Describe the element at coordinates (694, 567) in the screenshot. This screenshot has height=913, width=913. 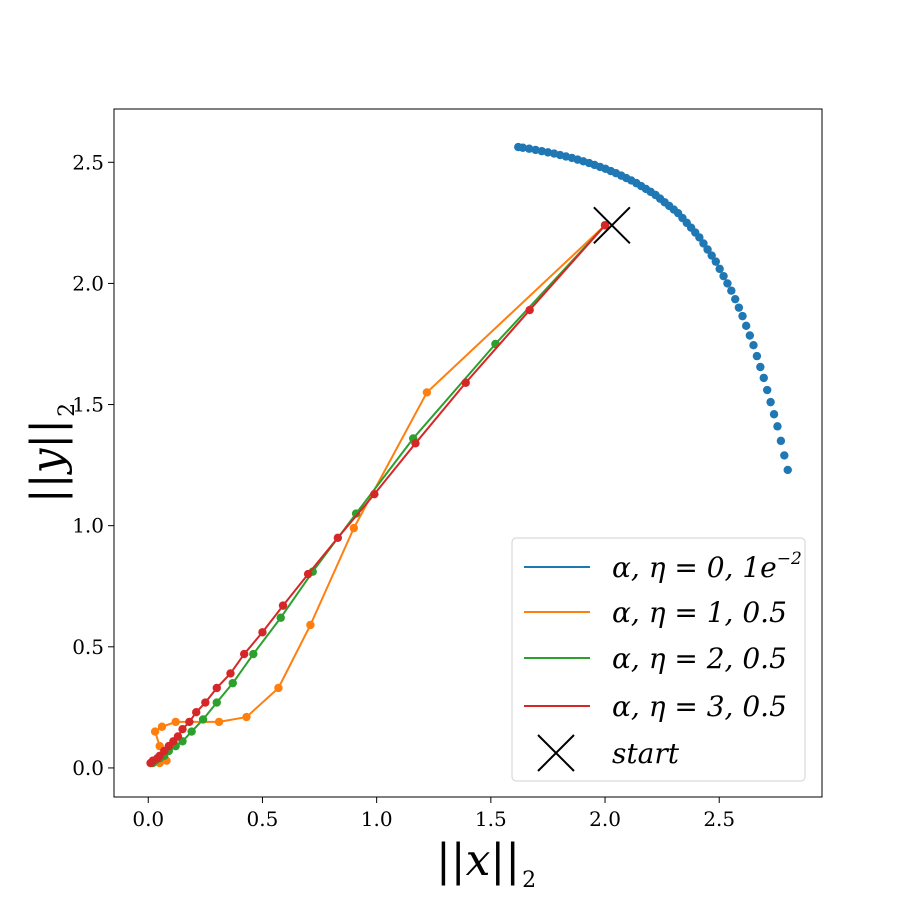
I see `legend-label-main: α, η = 0, 1e` at that location.